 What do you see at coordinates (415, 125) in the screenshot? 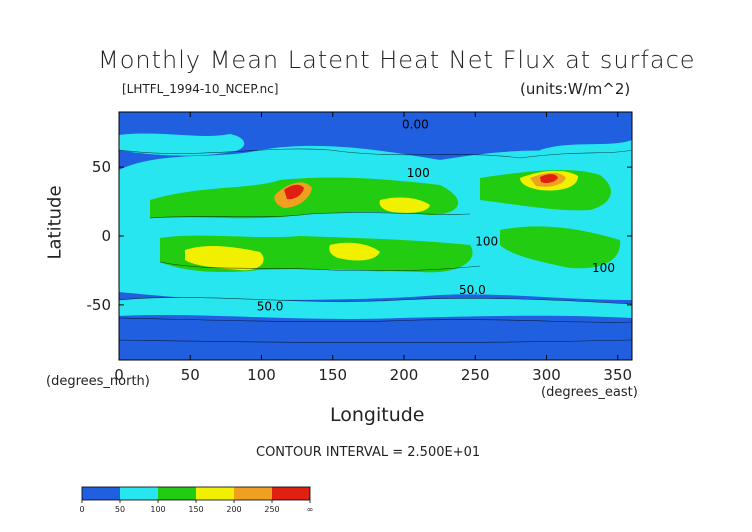
I see `contour-label: 0.00` at bounding box center [415, 125].